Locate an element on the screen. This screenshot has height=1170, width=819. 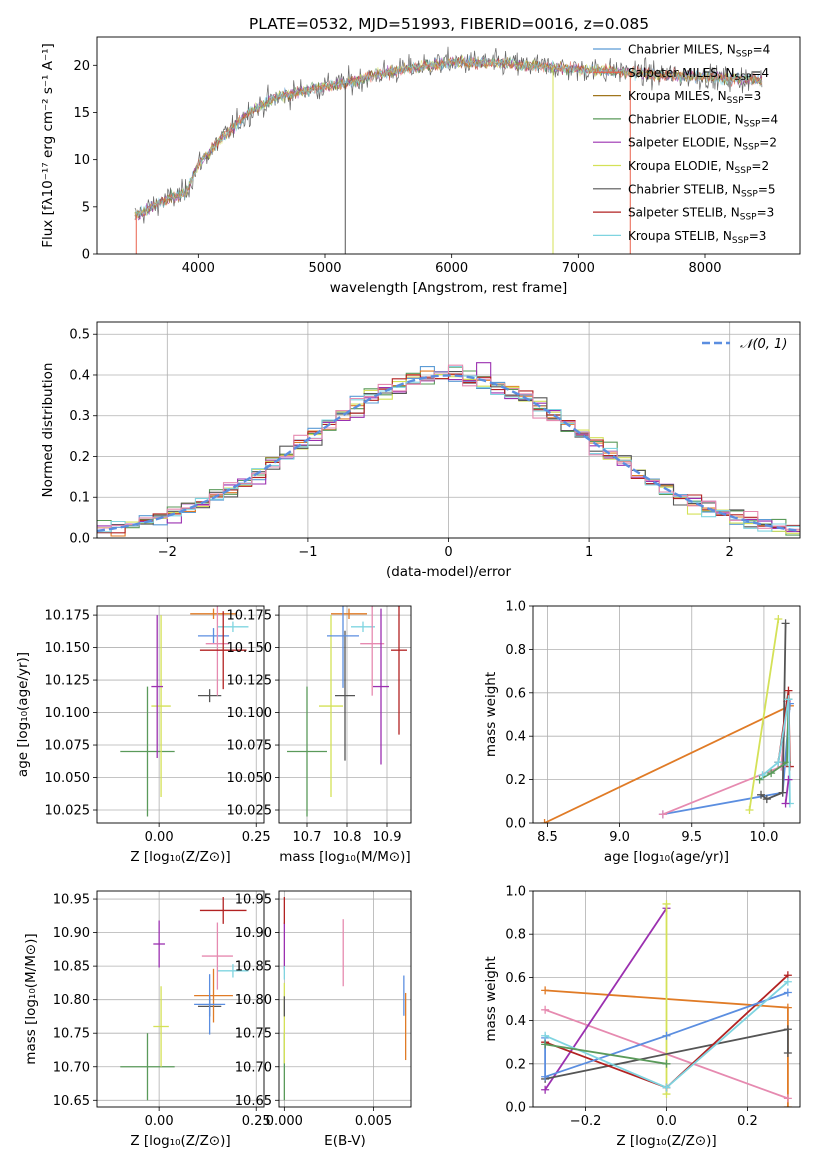
y-tick-label: 1.0 is located at coordinates (515, 607).